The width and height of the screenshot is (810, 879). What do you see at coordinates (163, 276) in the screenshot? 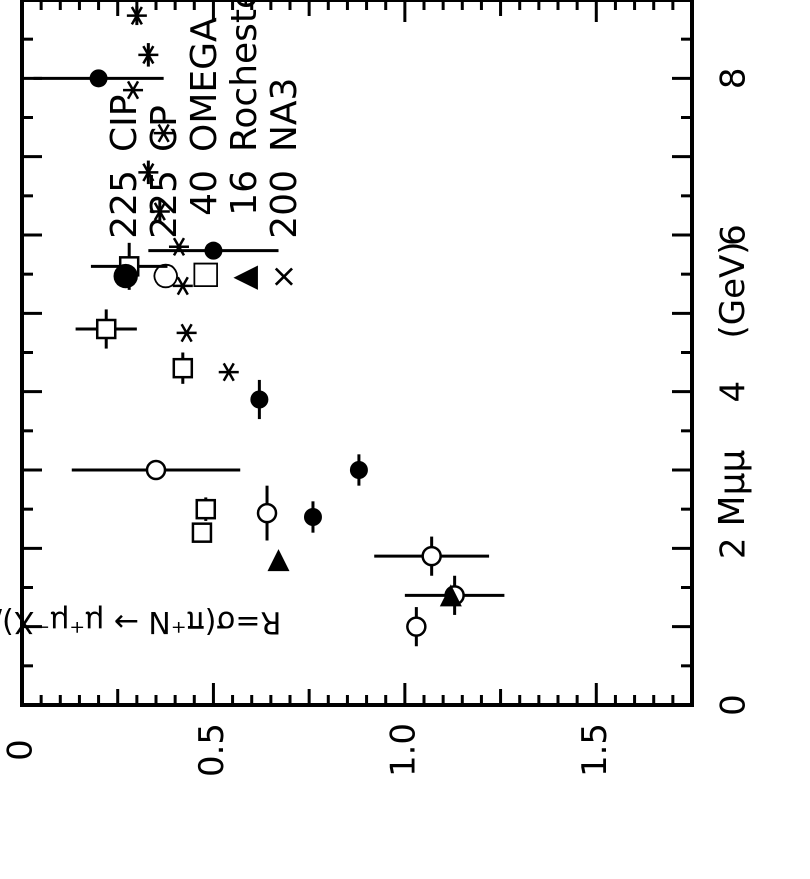
I see `legend-symbol: ○` at bounding box center [163, 276].